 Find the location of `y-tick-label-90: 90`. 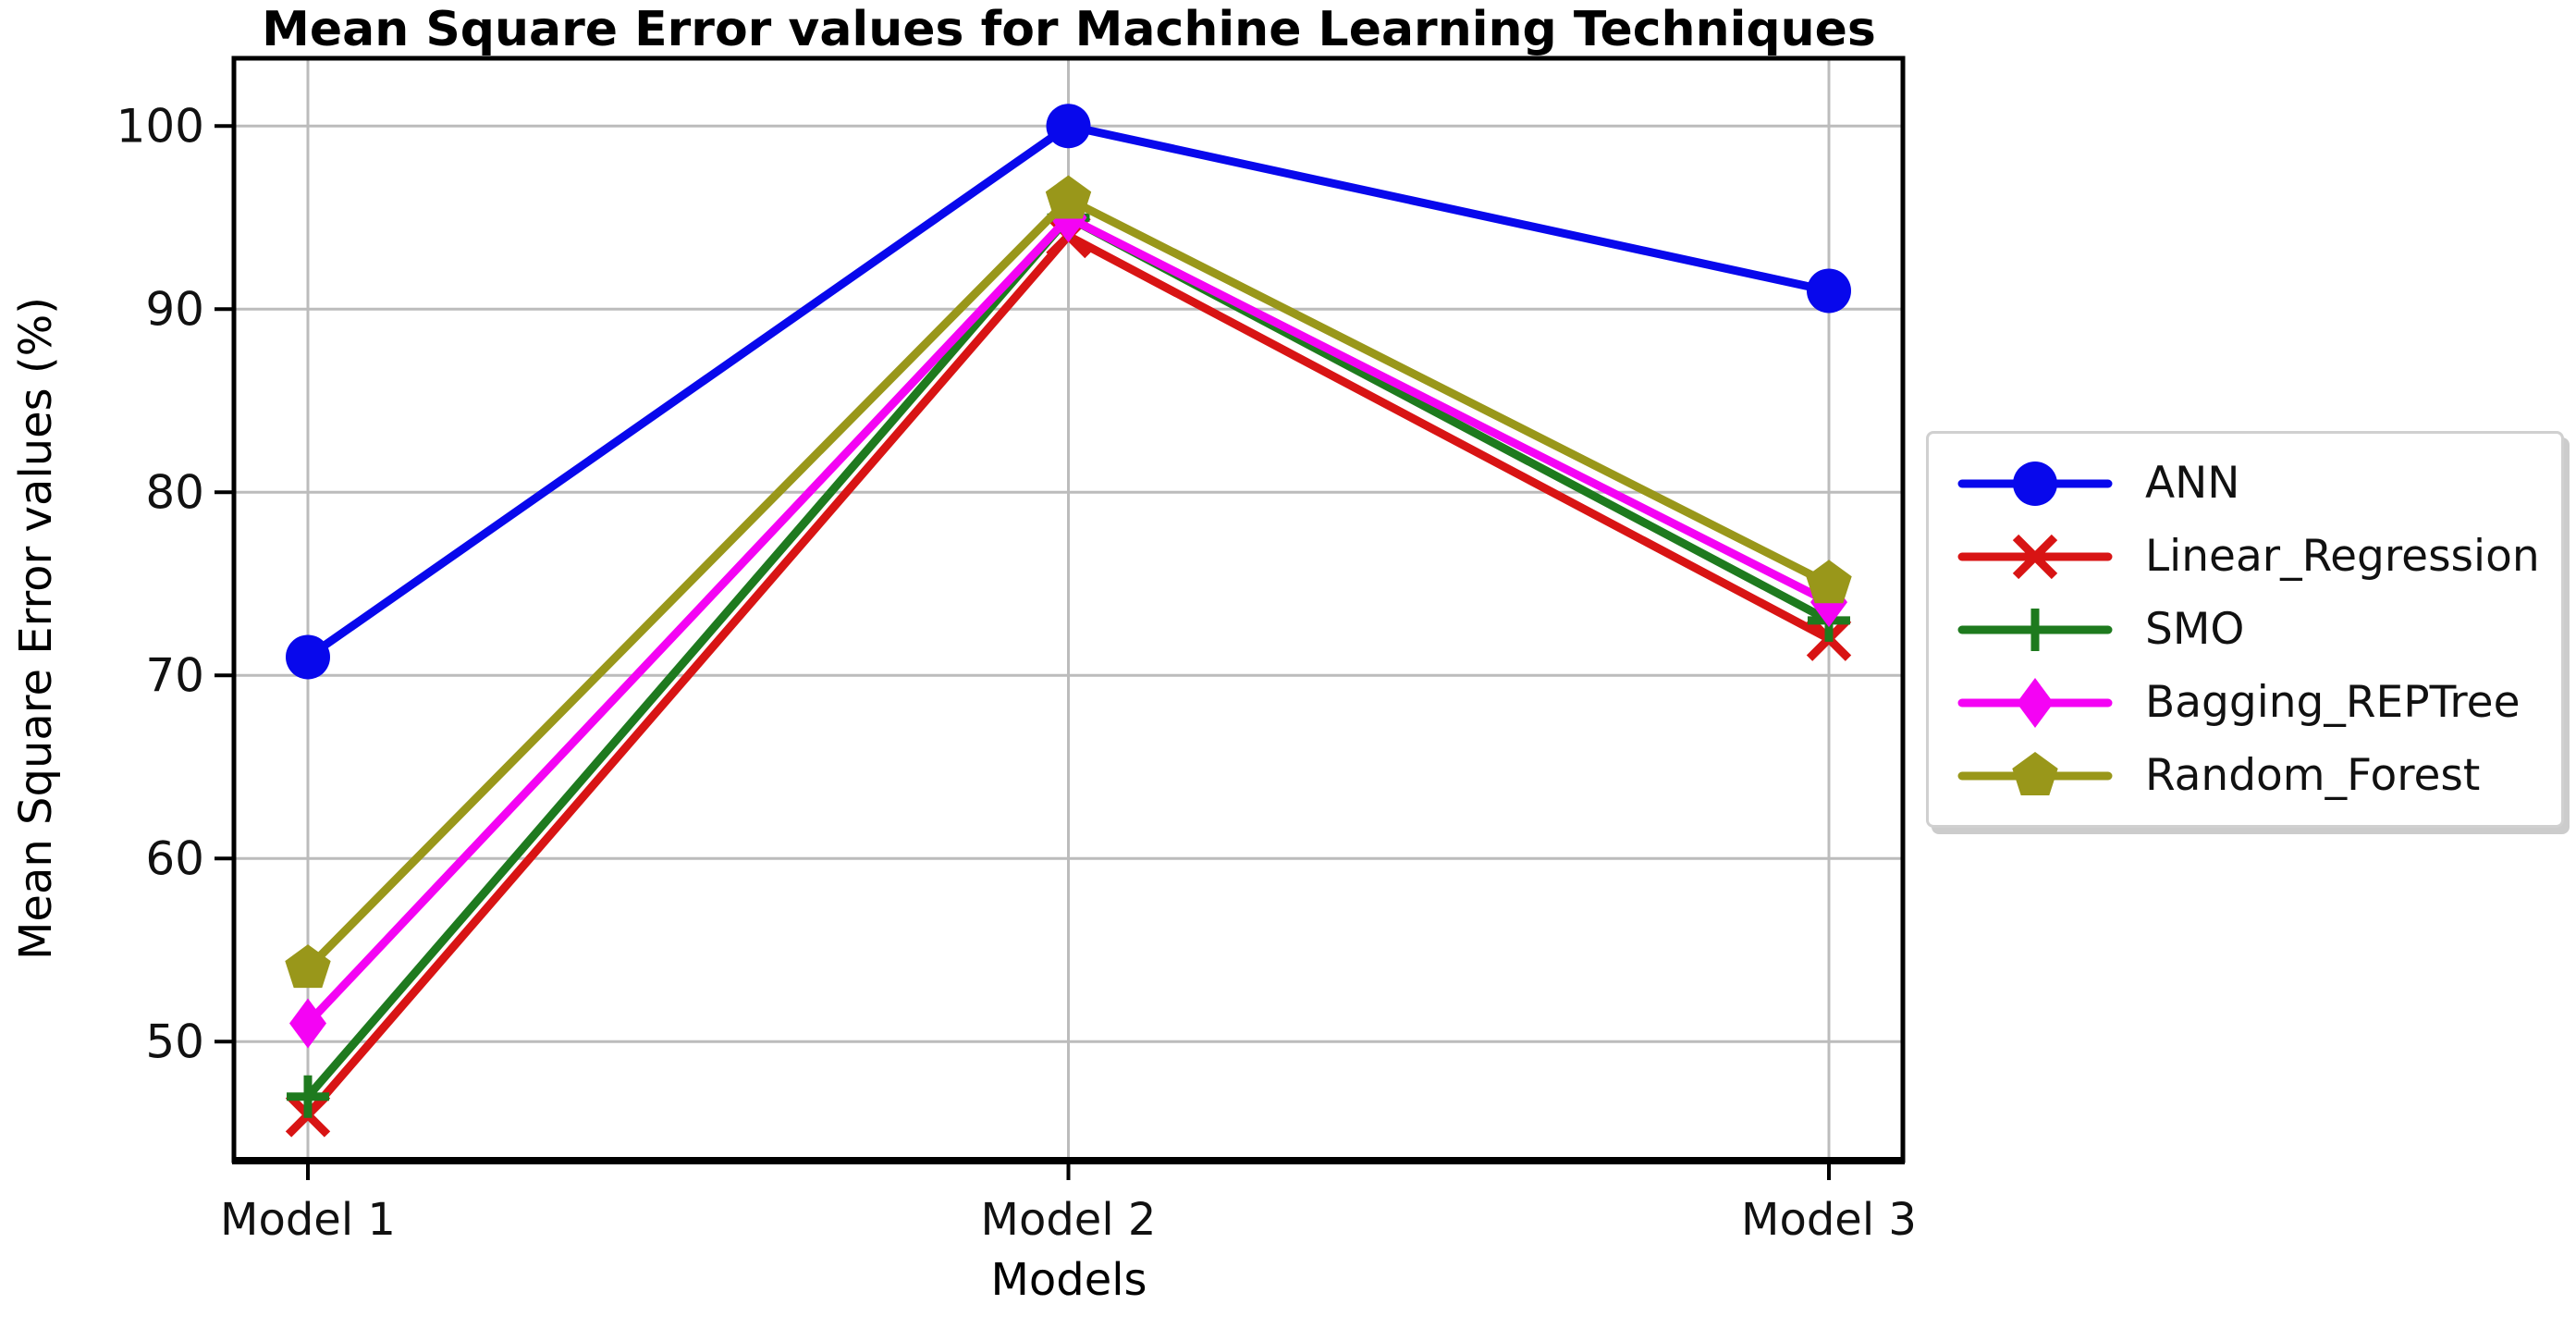

y-tick-label-90: 90 is located at coordinates (174, 309).